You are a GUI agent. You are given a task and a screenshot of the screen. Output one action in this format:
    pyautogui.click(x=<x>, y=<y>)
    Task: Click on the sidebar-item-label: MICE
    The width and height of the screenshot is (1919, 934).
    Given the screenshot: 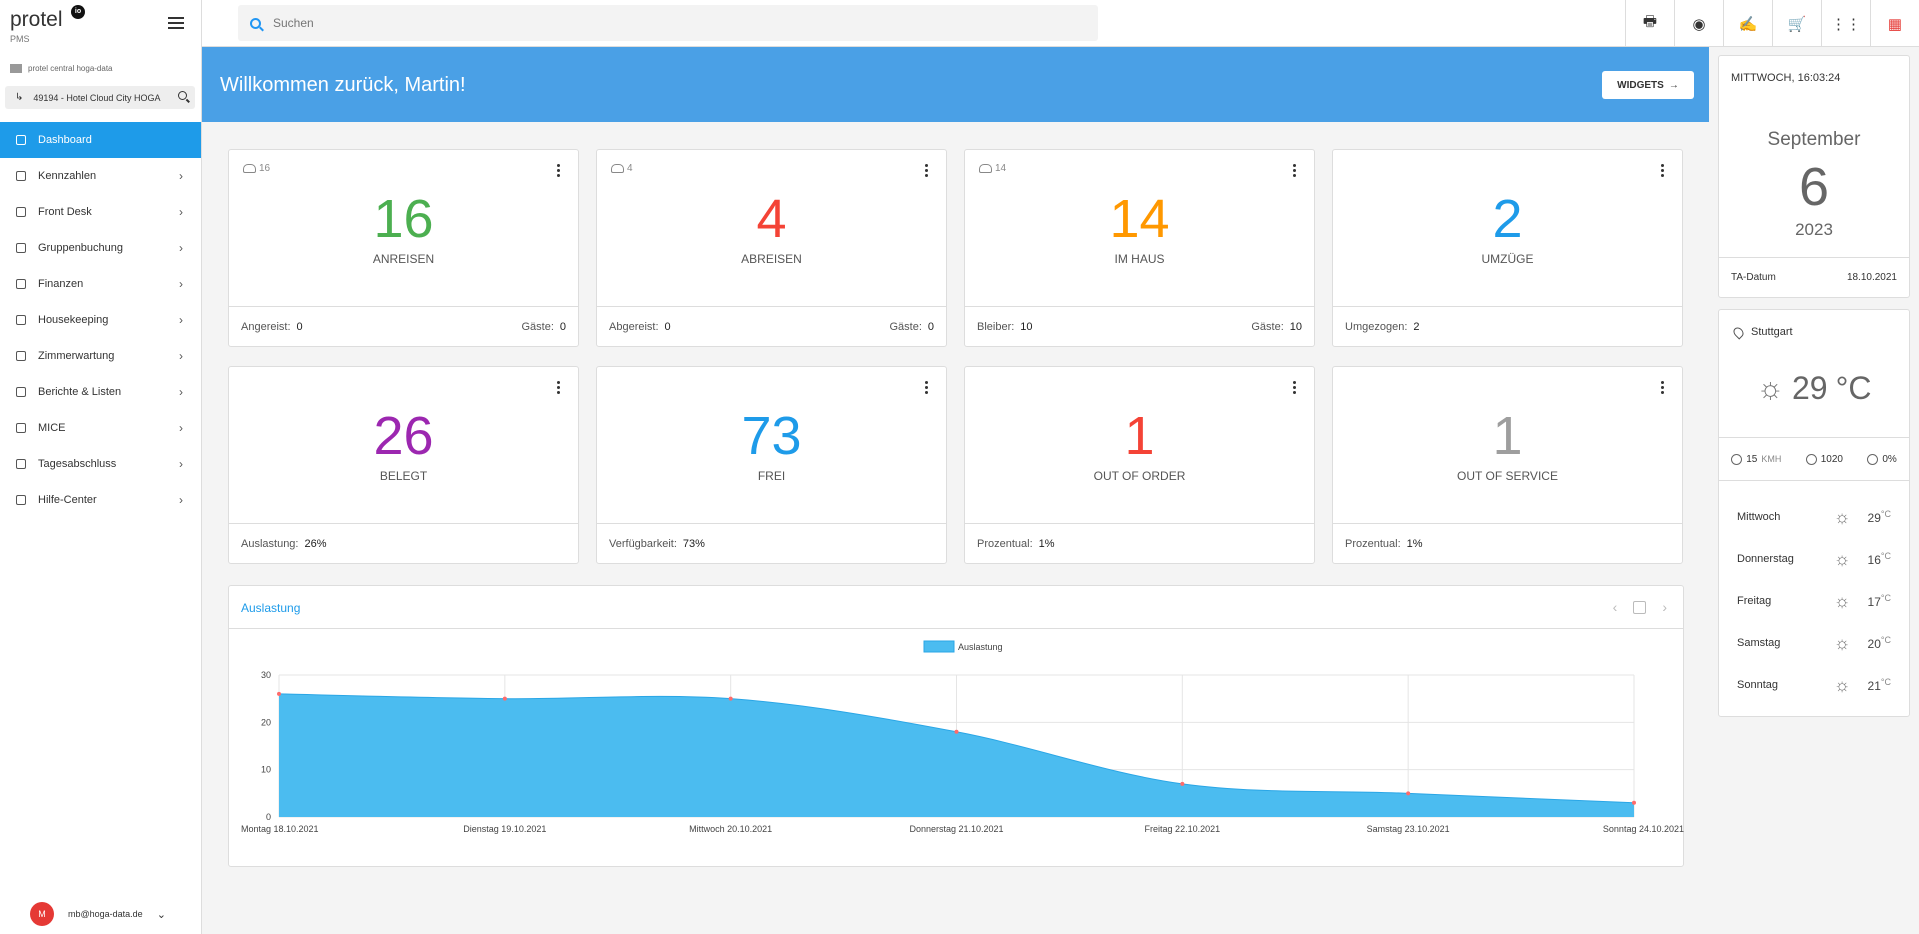 What is the action you would take?
    pyautogui.click(x=52, y=428)
    